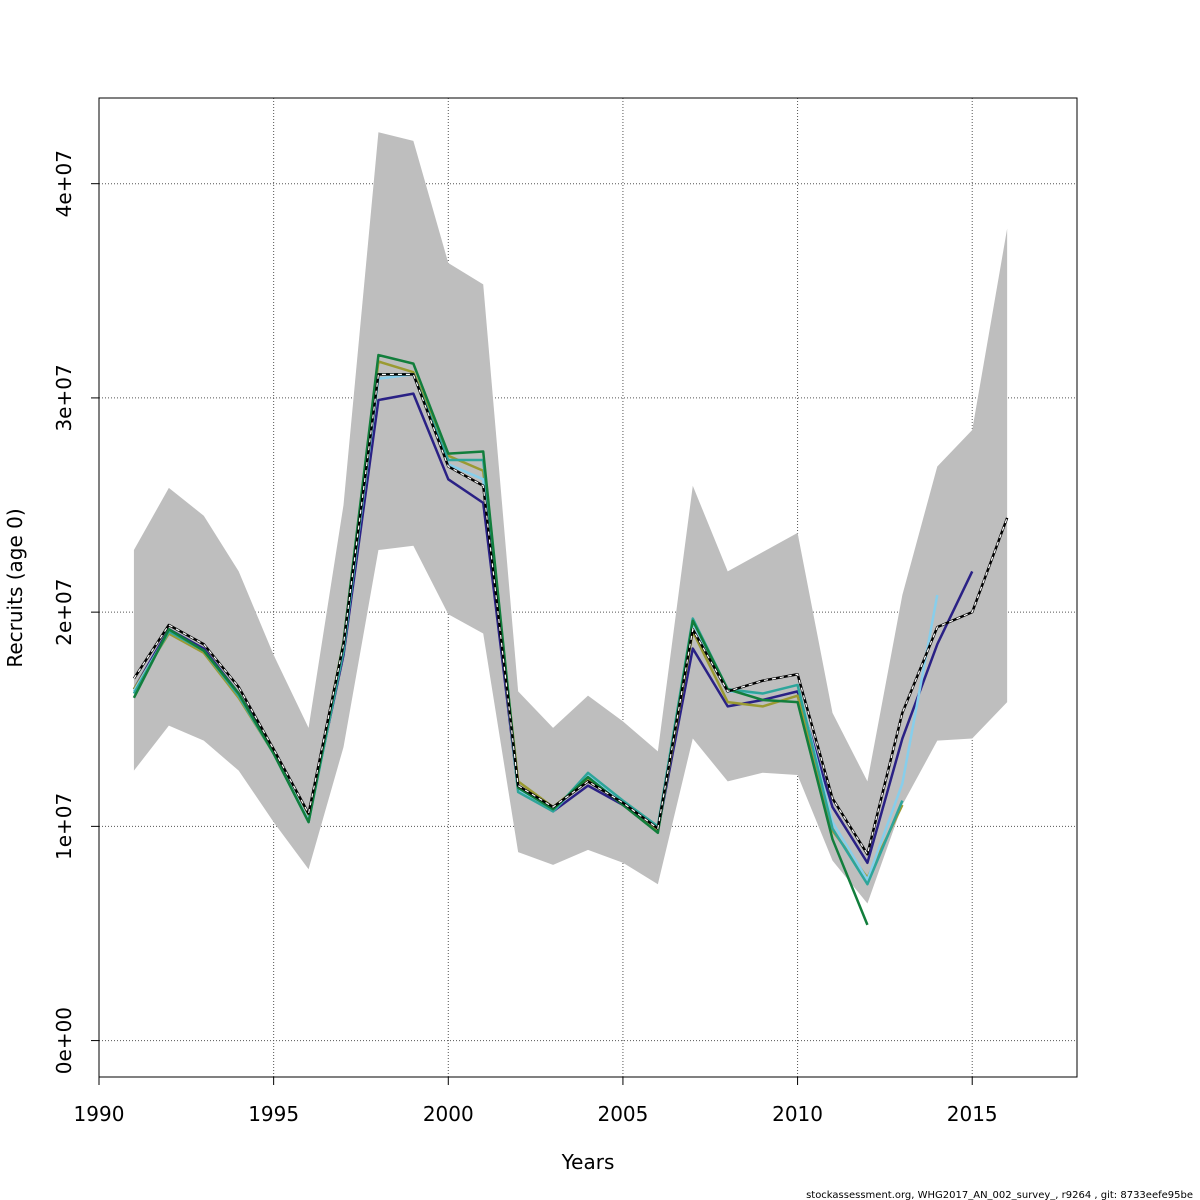  Describe the element at coordinates (64, 612) in the screenshot. I see `y-tick-label: 2e+07` at that location.